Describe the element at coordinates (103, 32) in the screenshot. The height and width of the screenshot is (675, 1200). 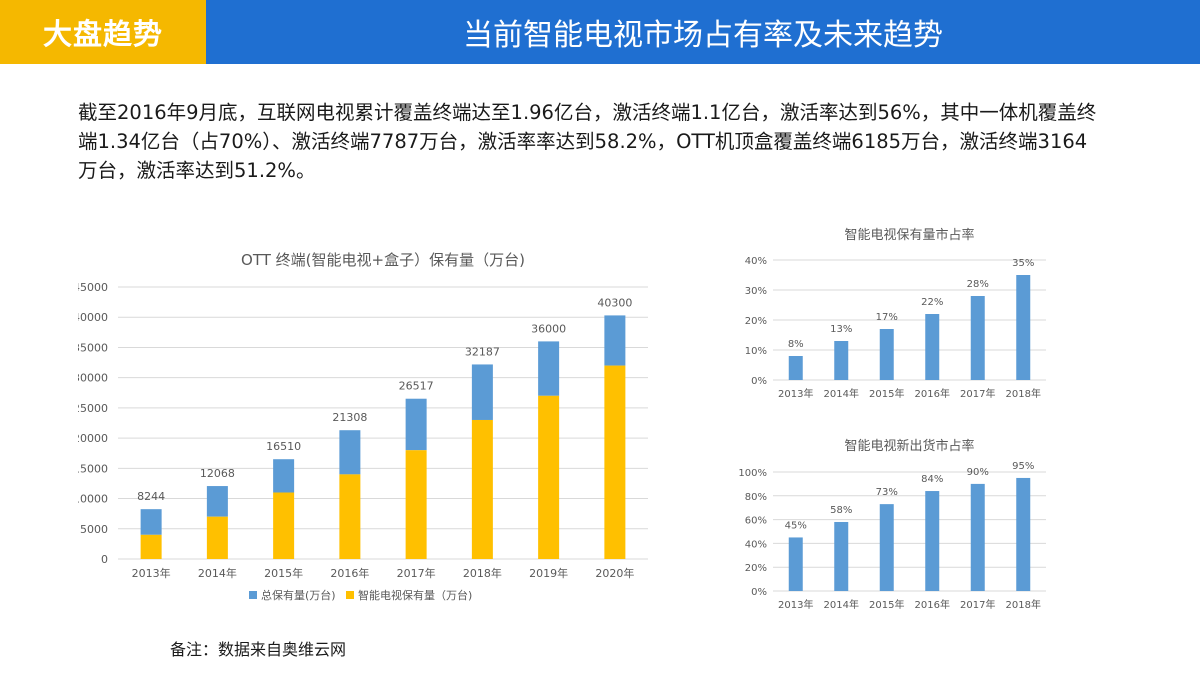
I see `section-badge: 大盘趋势` at that location.